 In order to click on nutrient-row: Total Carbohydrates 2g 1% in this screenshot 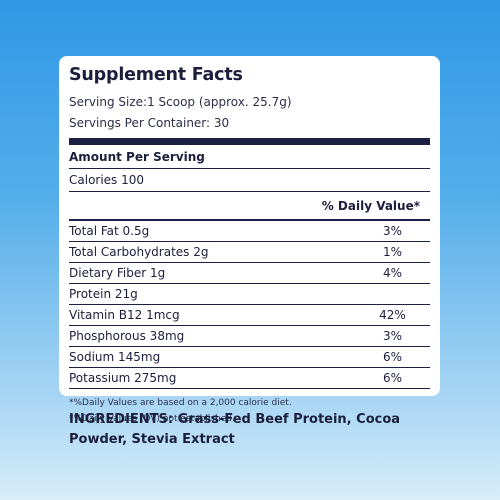, I will do `click(249, 252)`.